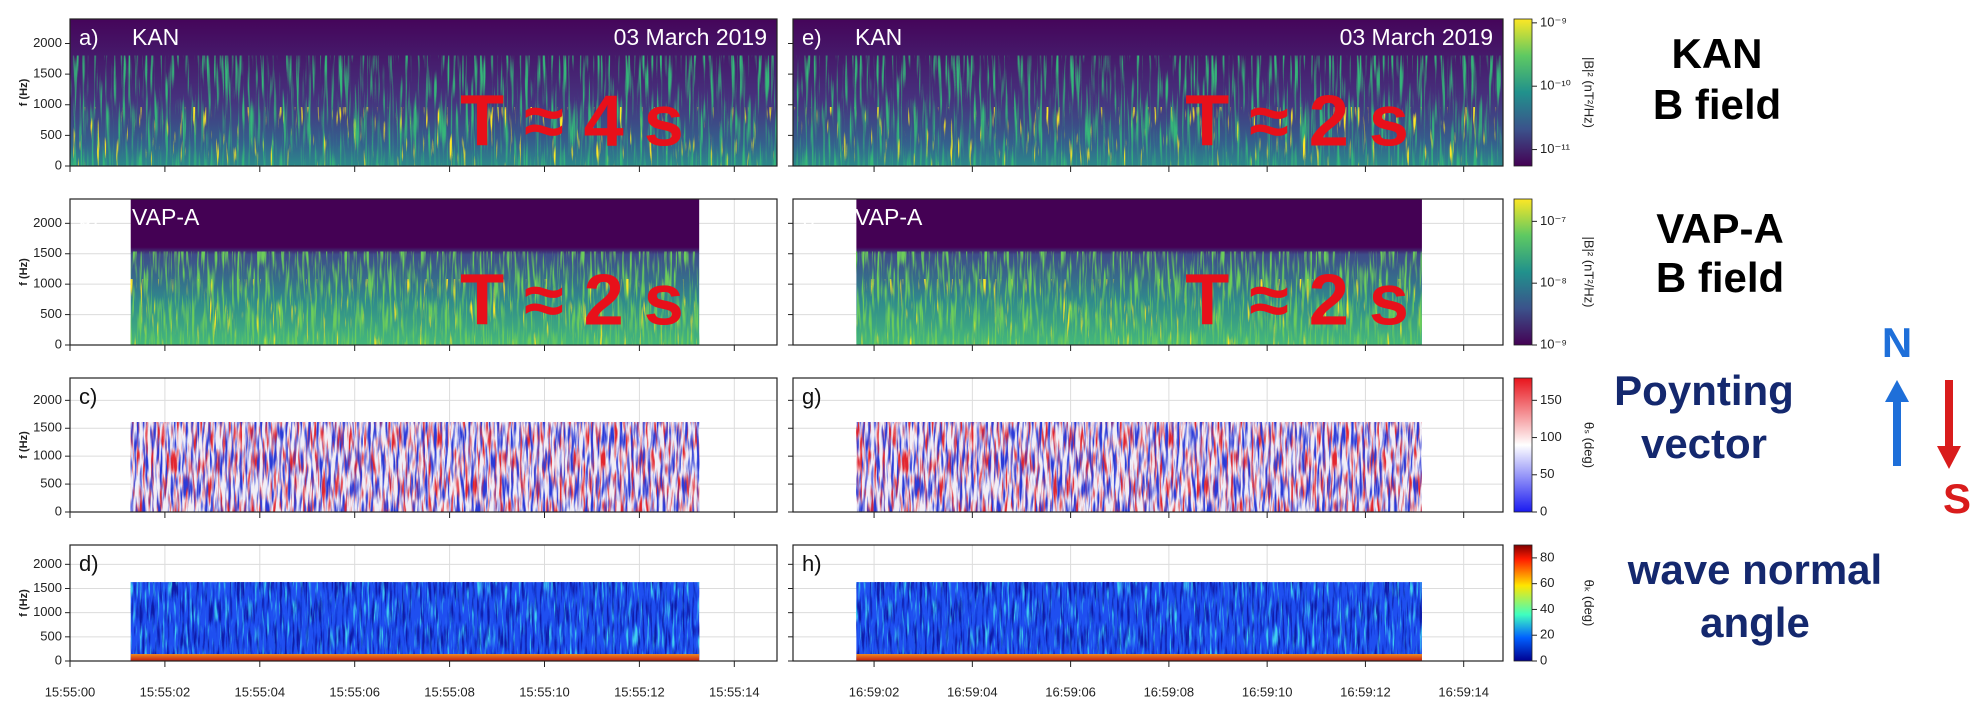  What do you see at coordinates (1949, 457) in the screenshot?
I see `south-arrow-head` at bounding box center [1949, 457].